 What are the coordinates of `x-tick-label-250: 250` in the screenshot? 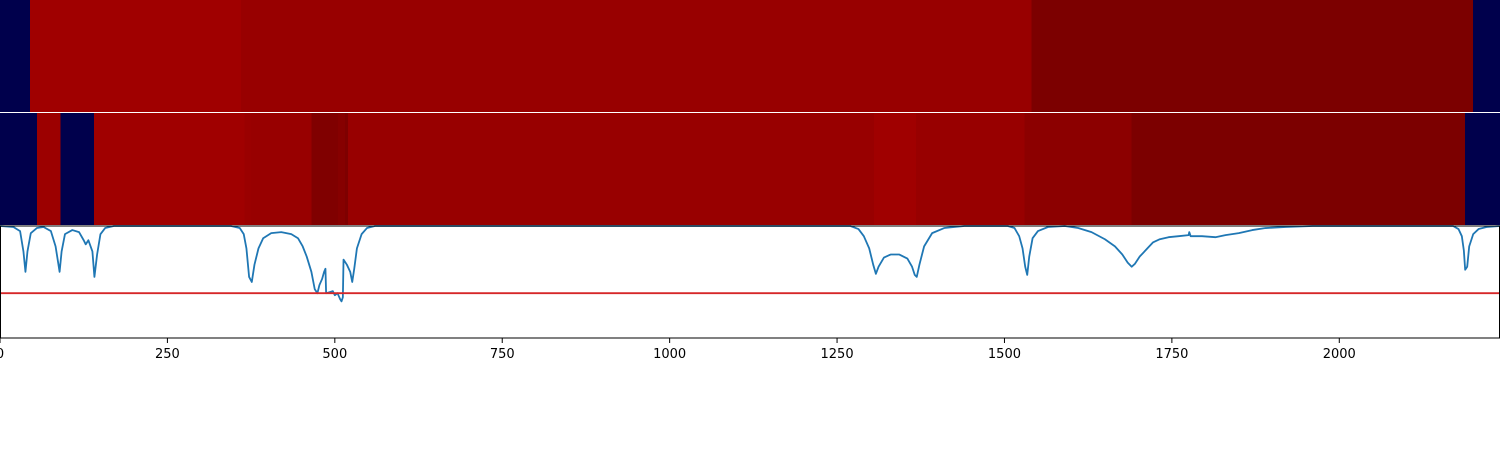 It's located at (167, 354).